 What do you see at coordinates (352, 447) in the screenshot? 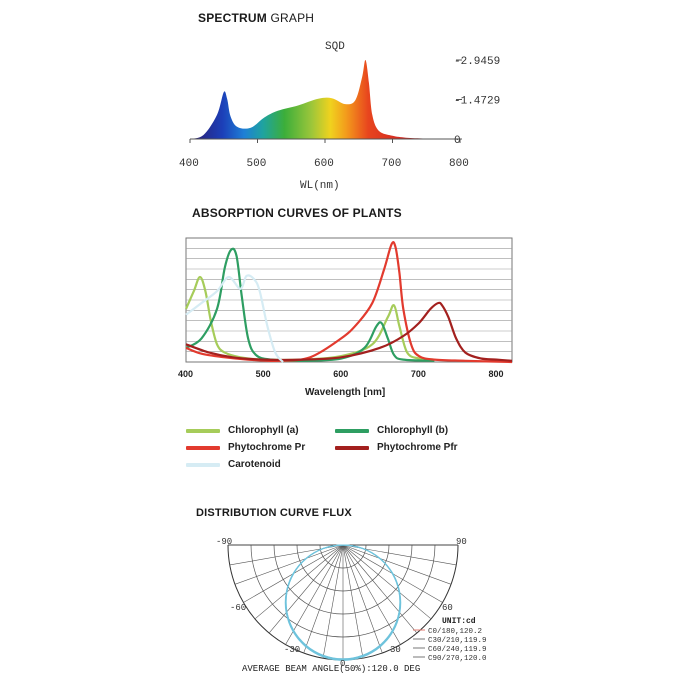
I see `legend-swatch-phytochrome-pfr` at bounding box center [352, 447].